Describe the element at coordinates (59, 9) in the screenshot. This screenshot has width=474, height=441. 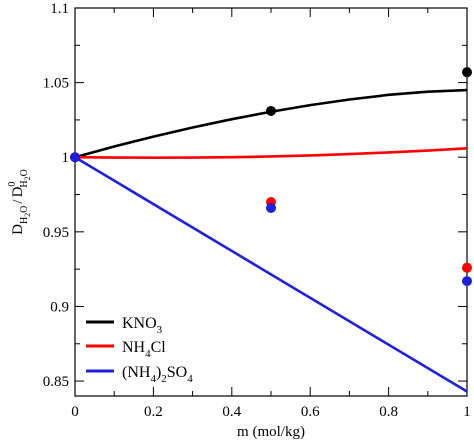
I see `y-tick-label: 1.1` at that location.